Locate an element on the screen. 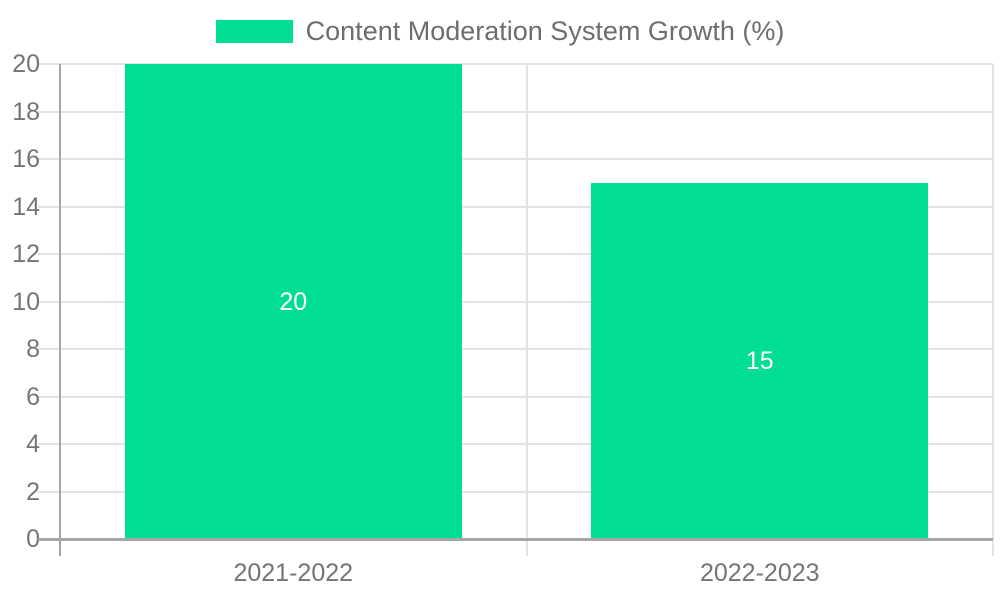 The width and height of the screenshot is (1000, 600). y-tick-label: 0 is located at coordinates (33, 539).